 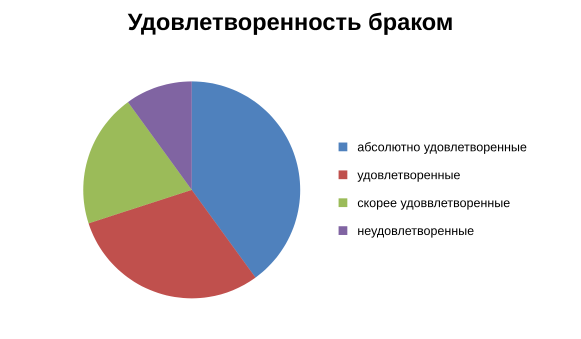 I want to click on legend-label: неудовлетворенные, so click(x=416, y=233).